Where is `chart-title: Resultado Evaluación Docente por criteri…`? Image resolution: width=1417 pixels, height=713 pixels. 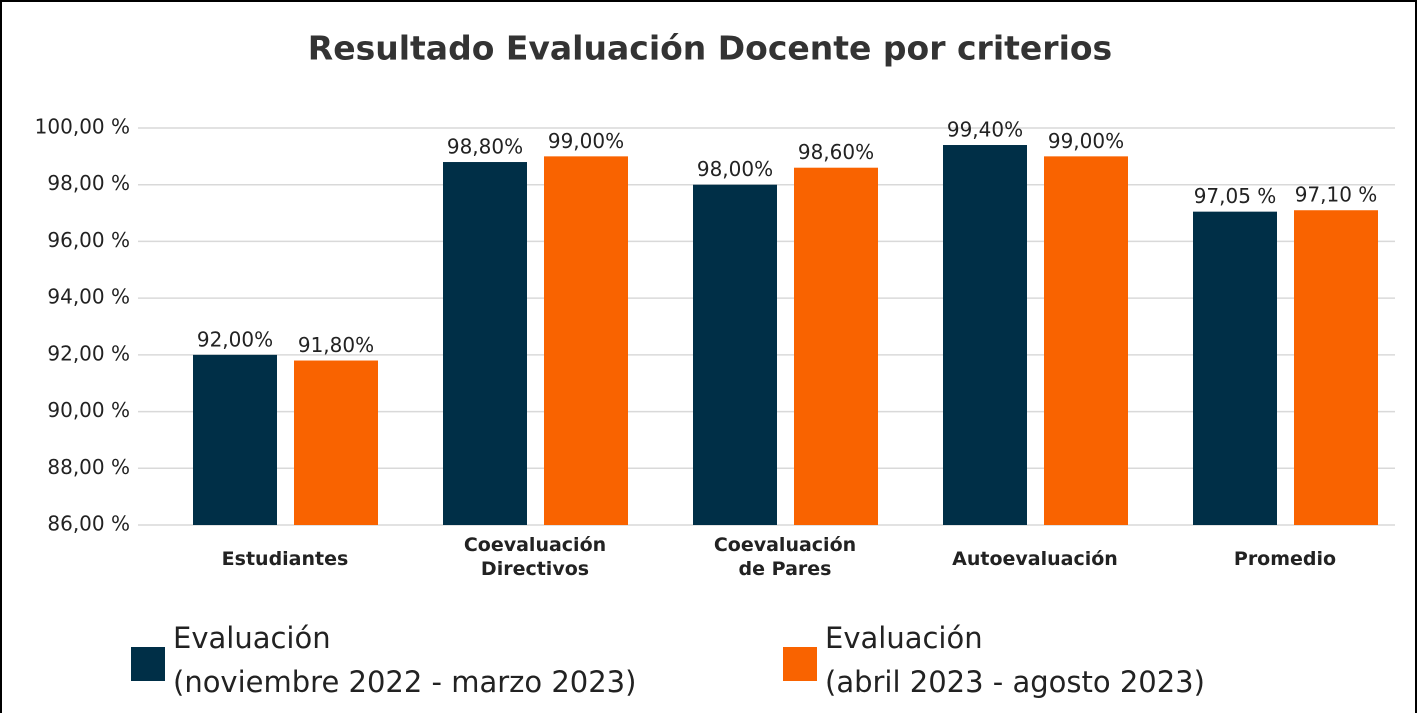 chart-title: Resultado Evaluación Docente por criteri… is located at coordinates (710, 48).